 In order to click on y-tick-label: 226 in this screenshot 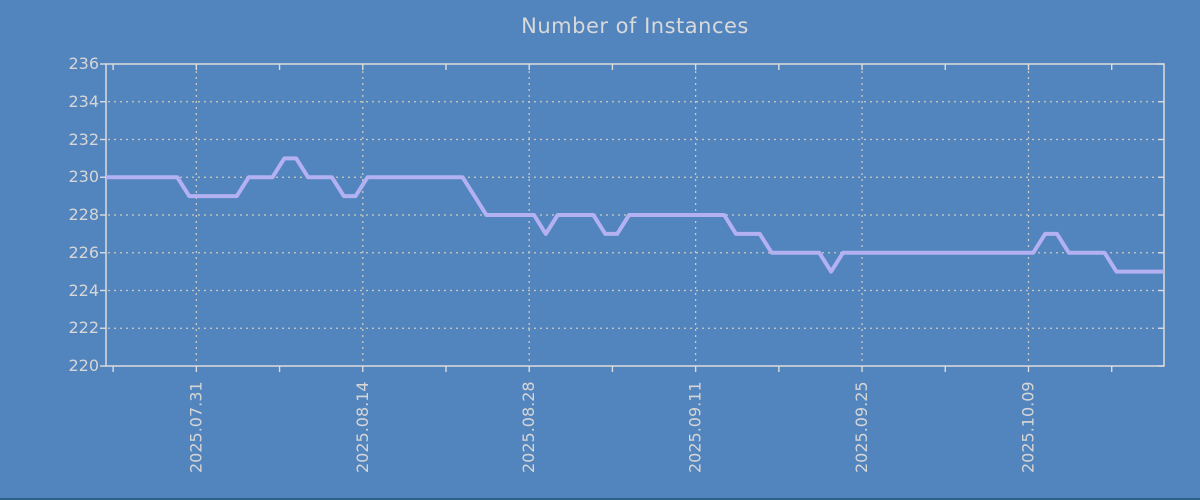, I will do `click(83, 252)`.